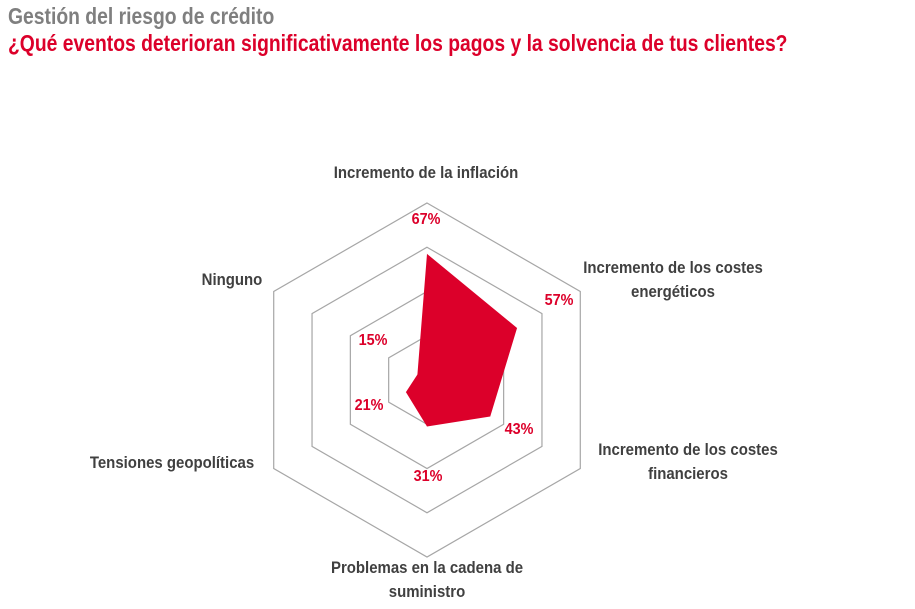 The width and height of the screenshot is (915, 609). What do you see at coordinates (427, 579) in the screenshot?
I see `axis-label-cadena-suministro: Problemas en la cadena de suministro` at bounding box center [427, 579].